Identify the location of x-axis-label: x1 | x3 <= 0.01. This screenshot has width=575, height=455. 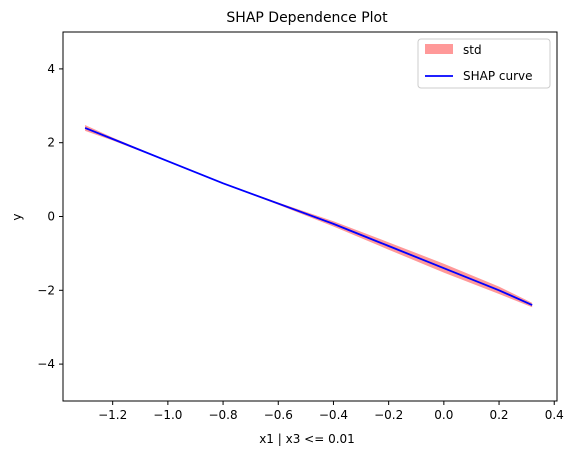
(307, 439).